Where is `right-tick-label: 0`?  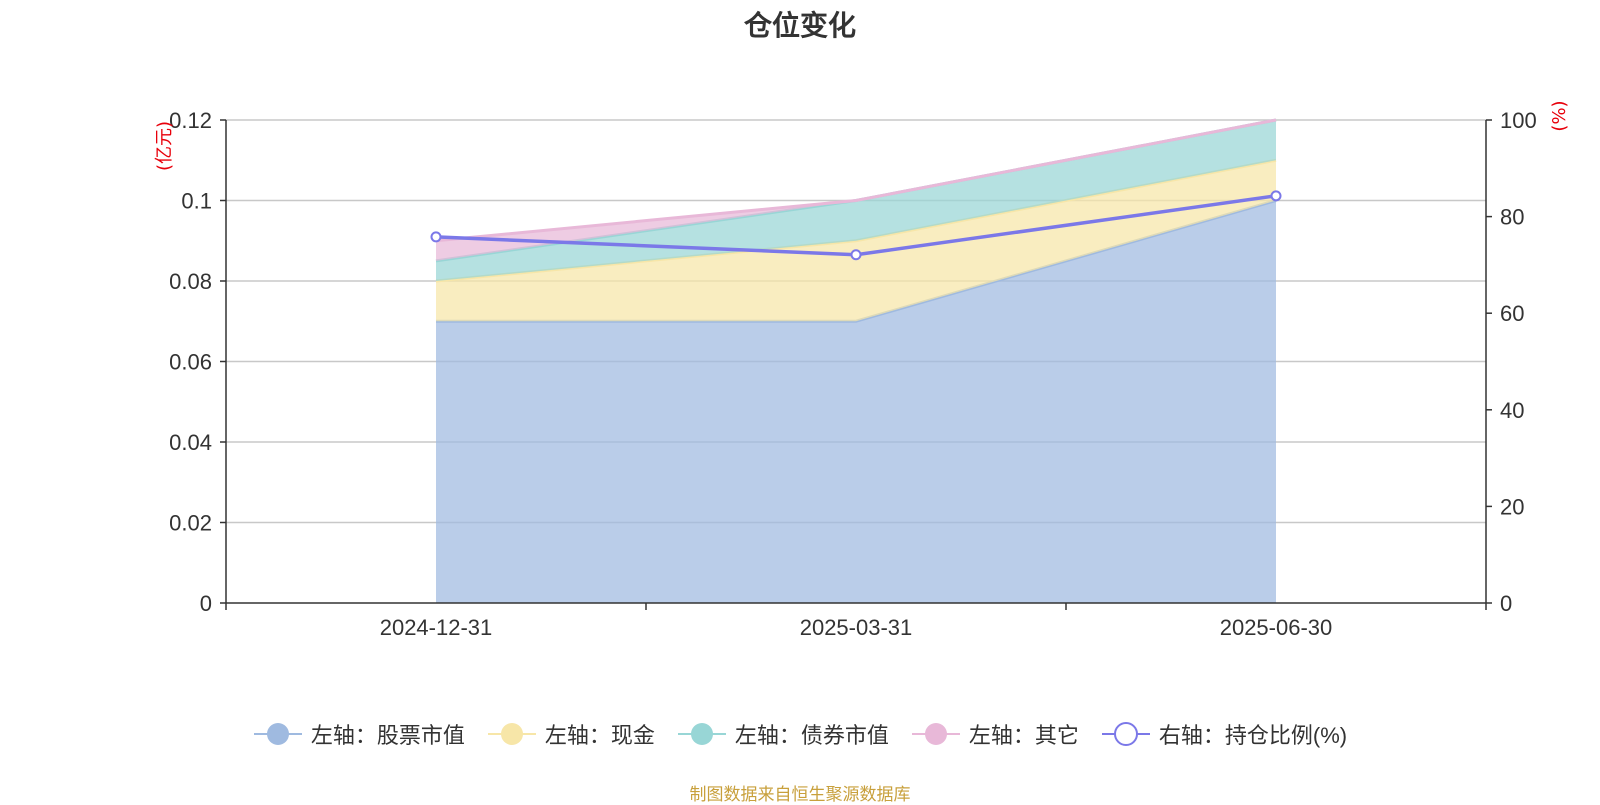 right-tick-label: 0 is located at coordinates (1506, 603).